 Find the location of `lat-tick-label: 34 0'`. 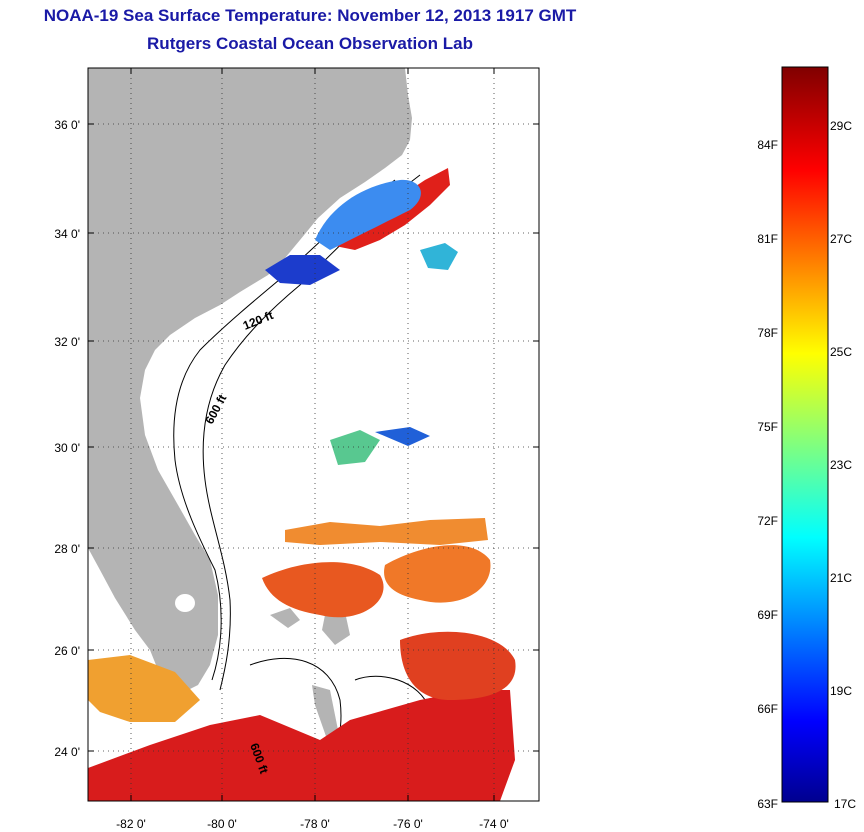

lat-tick-label: 34 0' is located at coordinates (67, 234).